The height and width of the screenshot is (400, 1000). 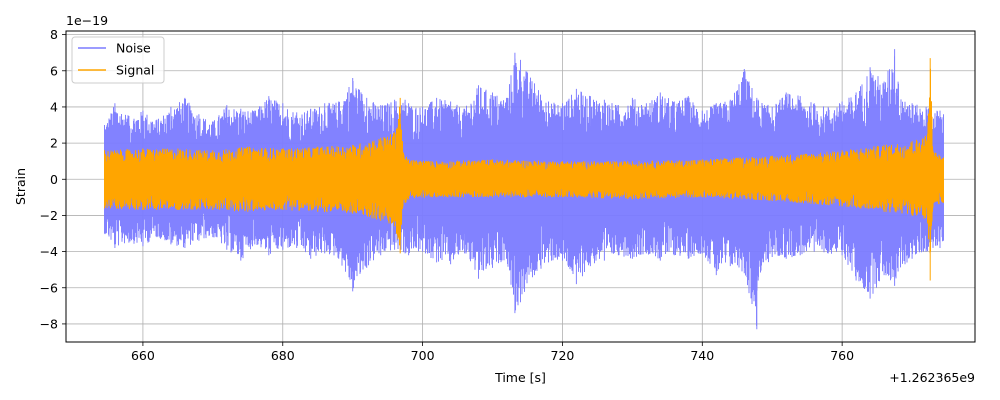 I want to click on x-offset-label: +1.262365e9, so click(x=932, y=377).